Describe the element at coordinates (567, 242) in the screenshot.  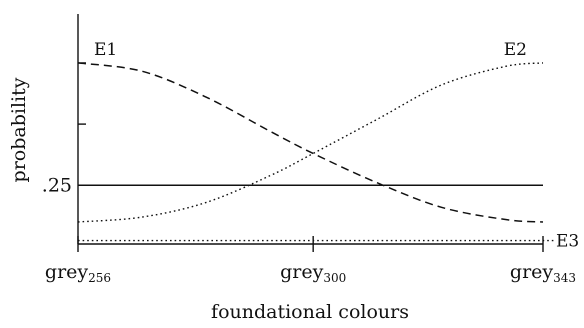
I see `series-label-e3: E3` at that location.